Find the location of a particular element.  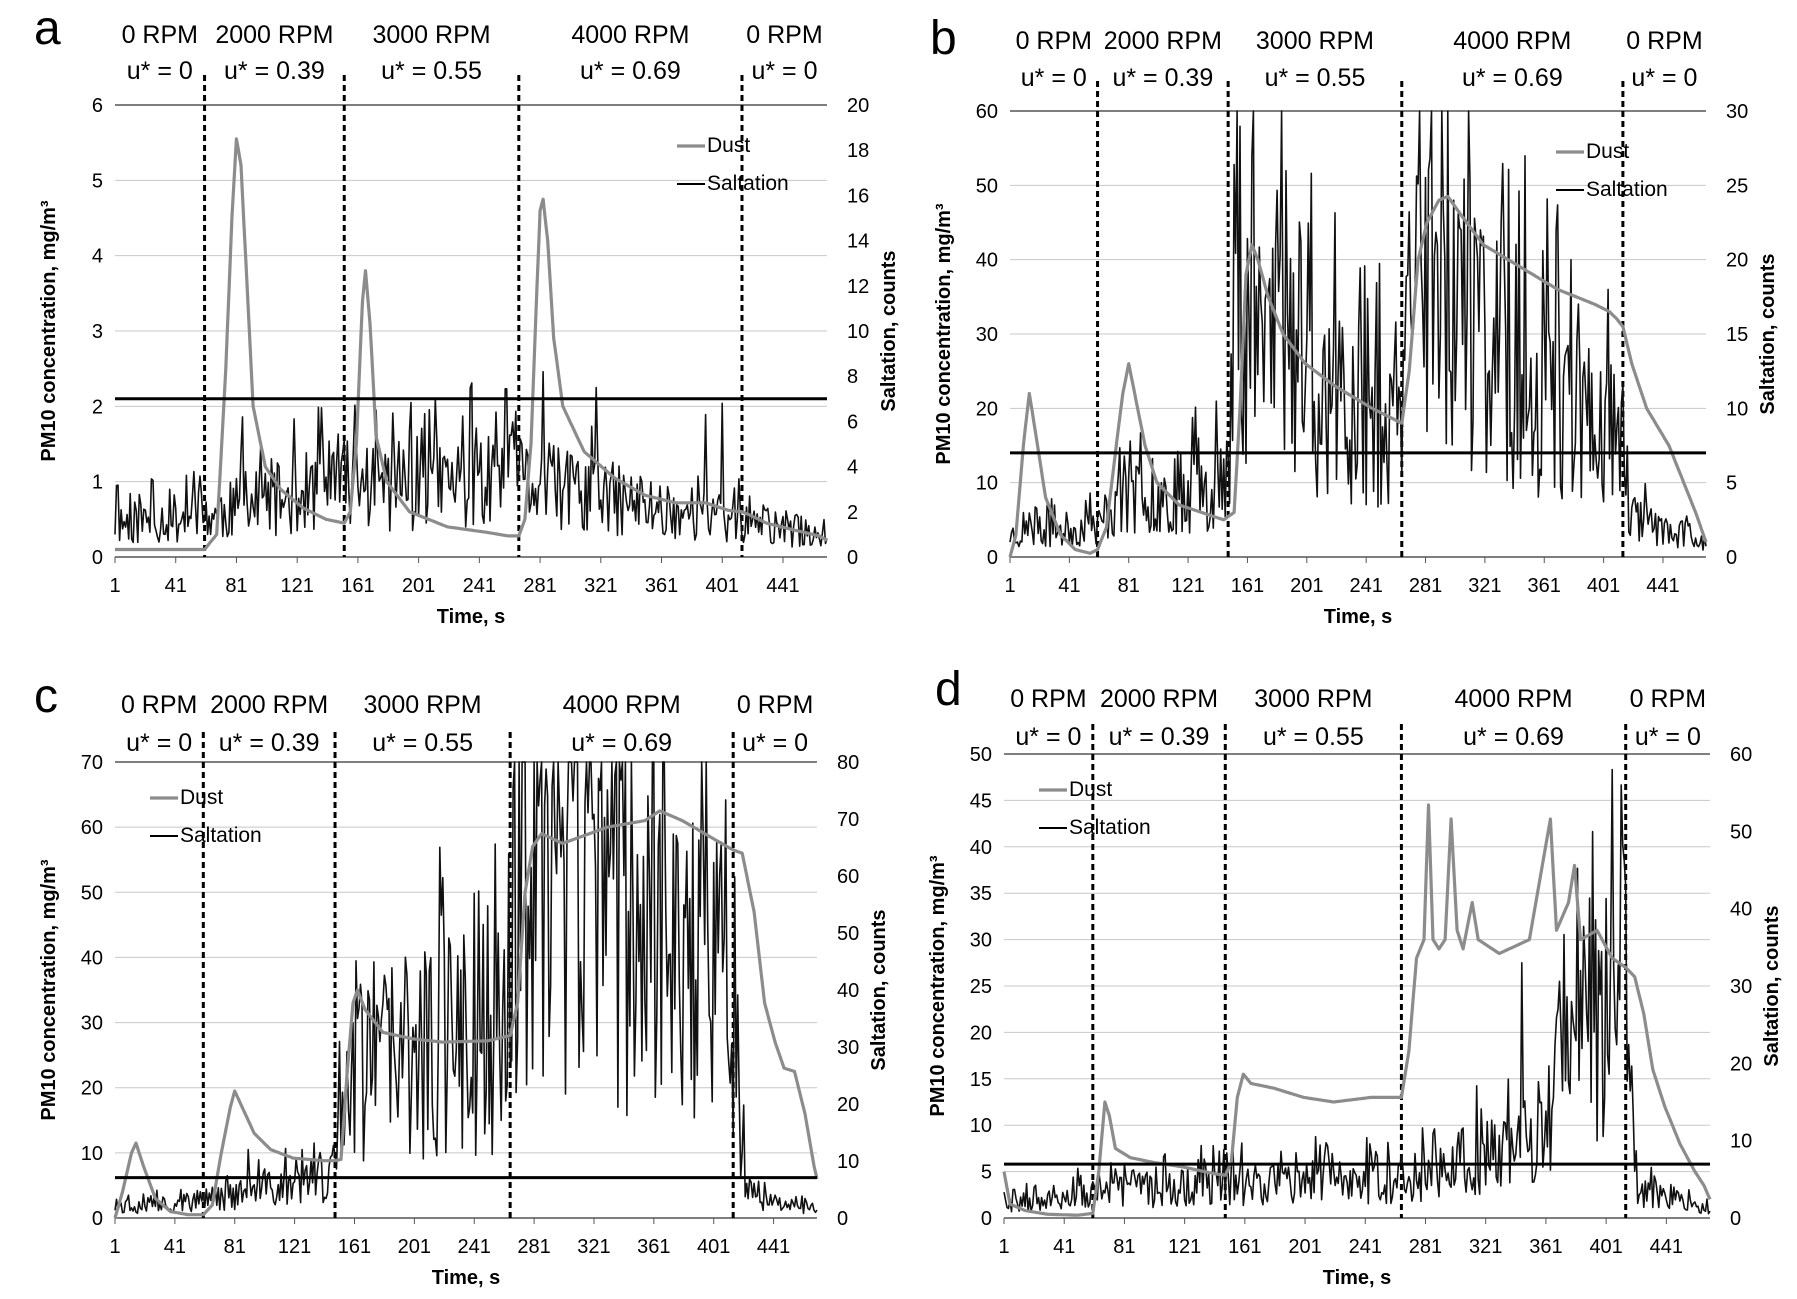

y-tick-label: 6 is located at coordinates (97, 106).